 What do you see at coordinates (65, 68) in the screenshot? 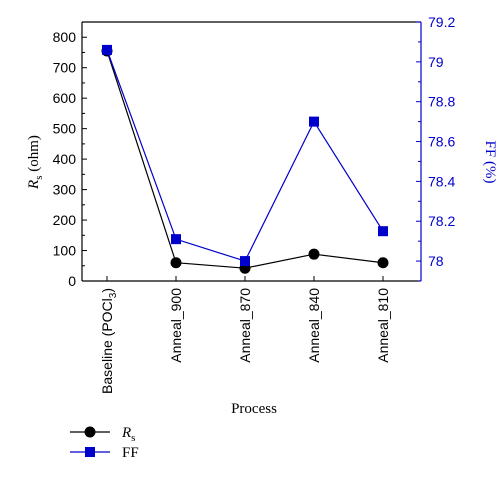
I see `left-tick-label: 700` at bounding box center [65, 68].